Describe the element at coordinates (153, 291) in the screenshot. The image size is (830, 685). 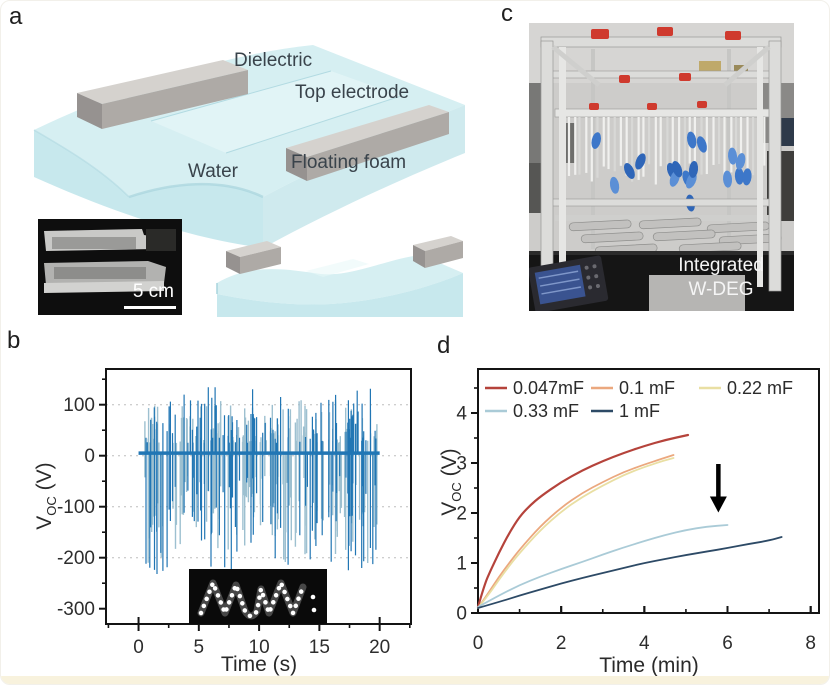
I see `scale-bar-text: 5 cm` at that location.